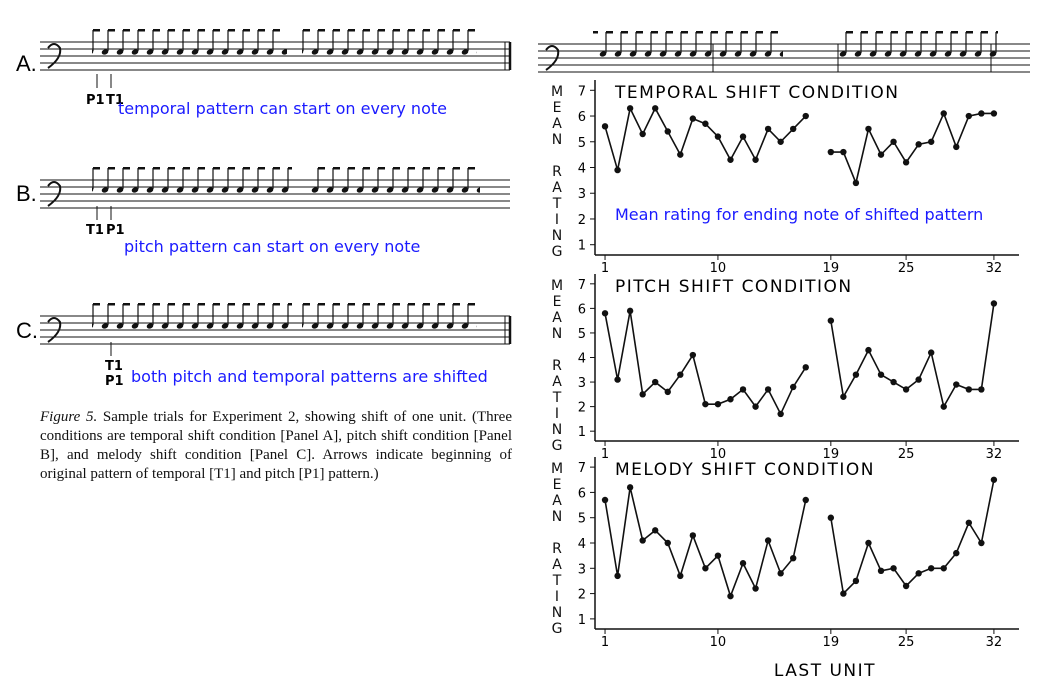 The width and height of the screenshot is (1046, 689). I want to click on chart-title: TEMPORAL SHIFT CONDITION, so click(756, 93).